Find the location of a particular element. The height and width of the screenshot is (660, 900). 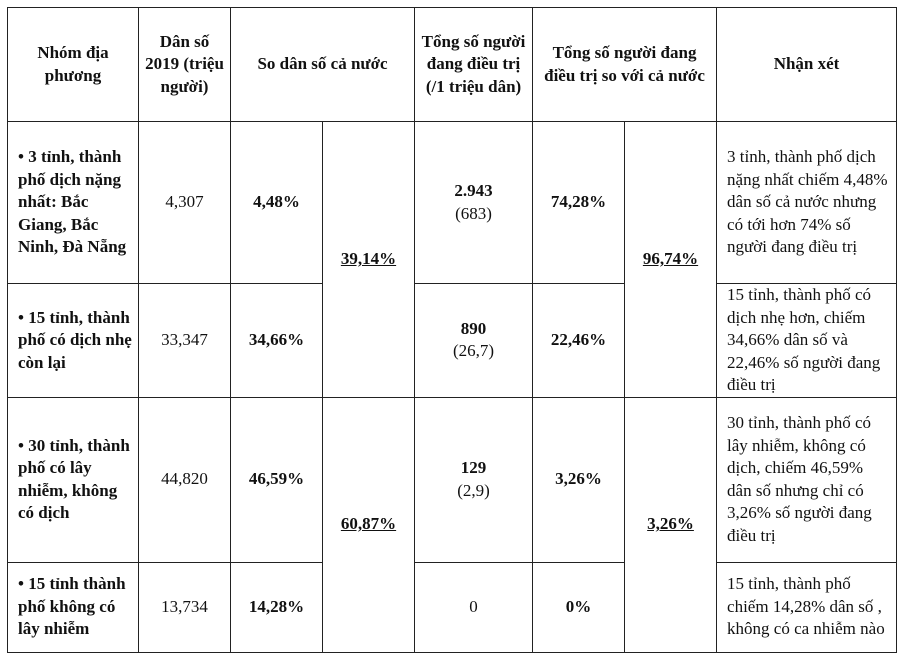

per-million-value: (26,7) is located at coordinates (473, 351).